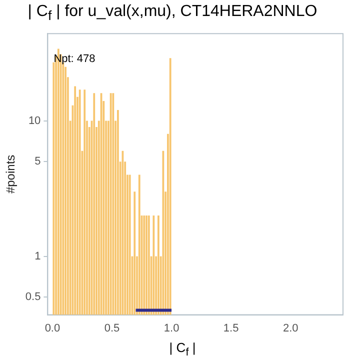 The image size is (345, 360). Describe the element at coordinates (37, 256) in the screenshot. I see `y-tick-label: 1` at that location.